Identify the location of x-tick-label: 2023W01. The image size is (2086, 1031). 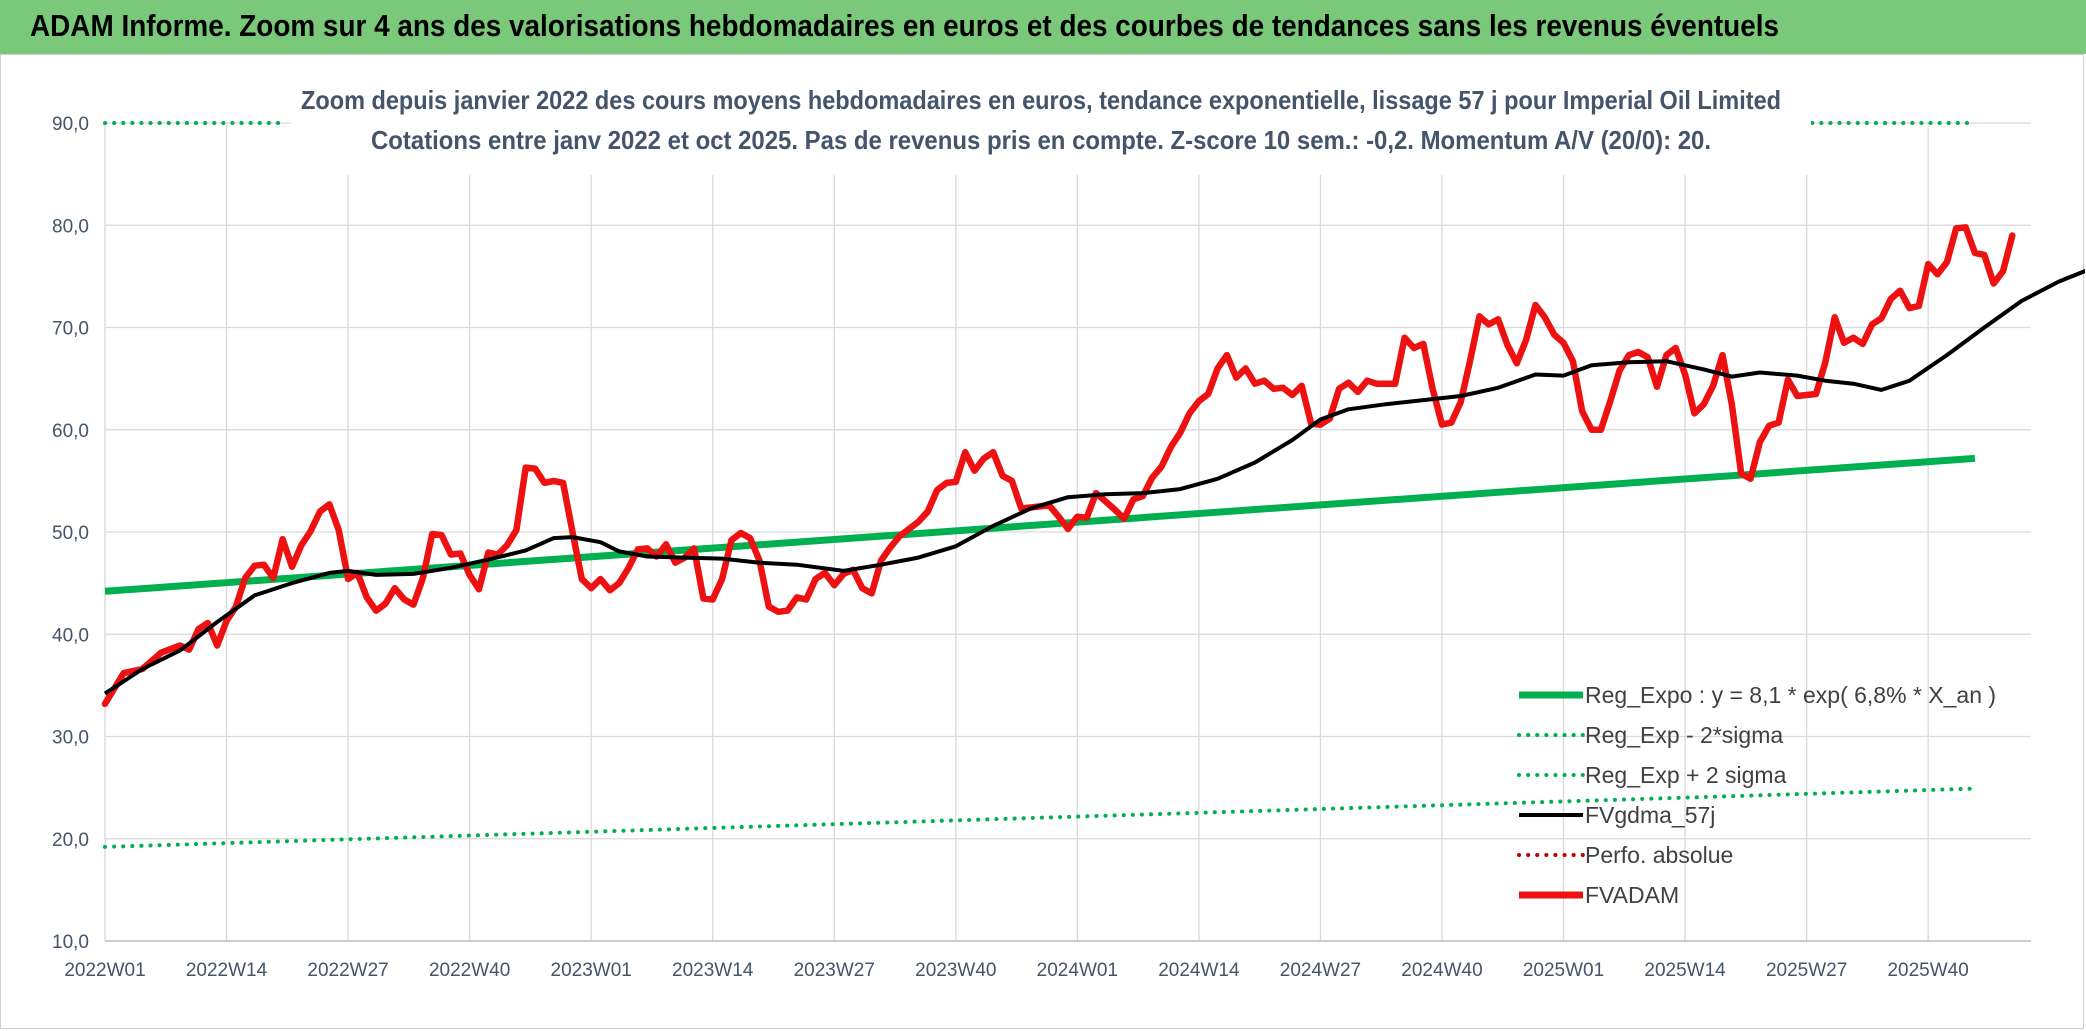
(591, 970).